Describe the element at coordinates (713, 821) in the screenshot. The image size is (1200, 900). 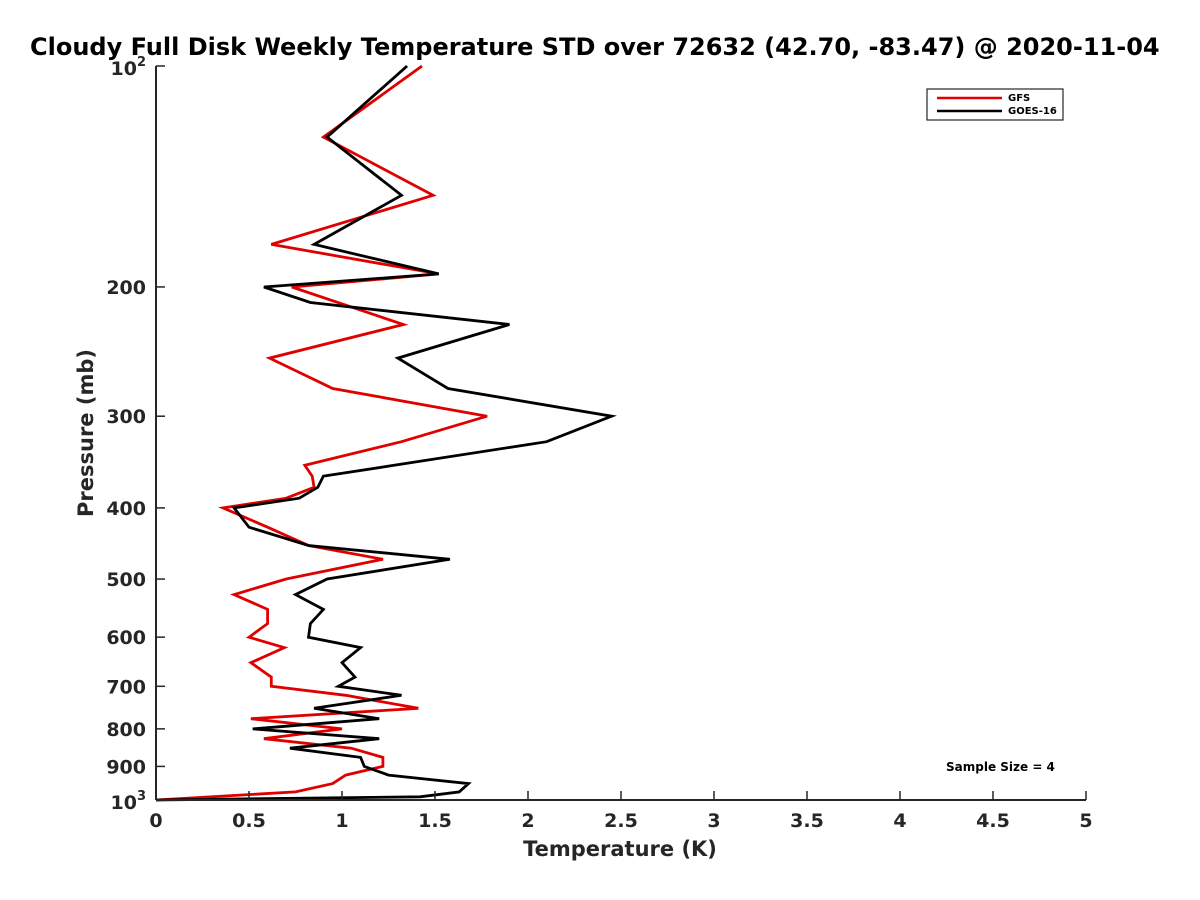
I see `x-tick-label: 3` at that location.